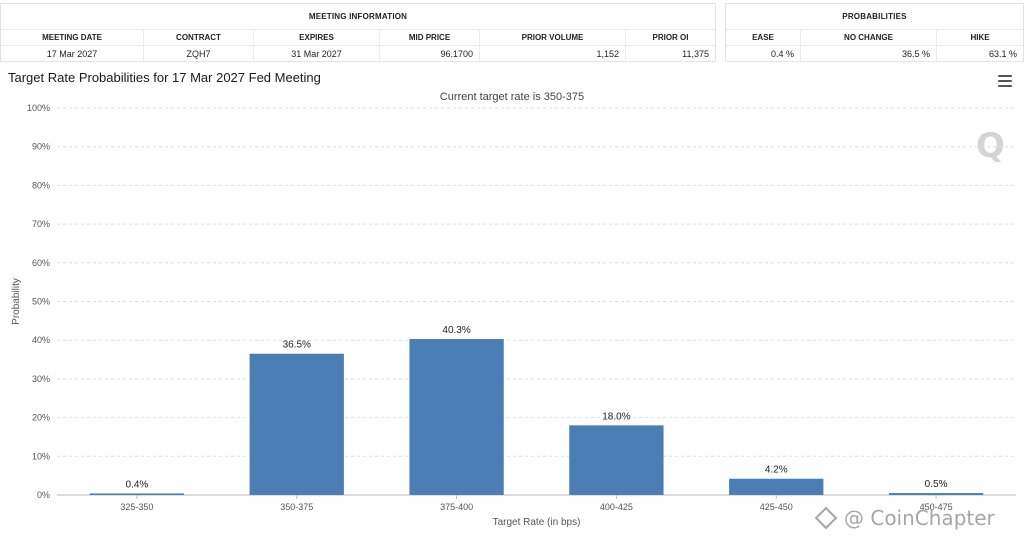 This screenshot has height=544, width=1024. Describe the element at coordinates (41, 147) in the screenshot. I see `y-tick-label-90: 90%` at that location.